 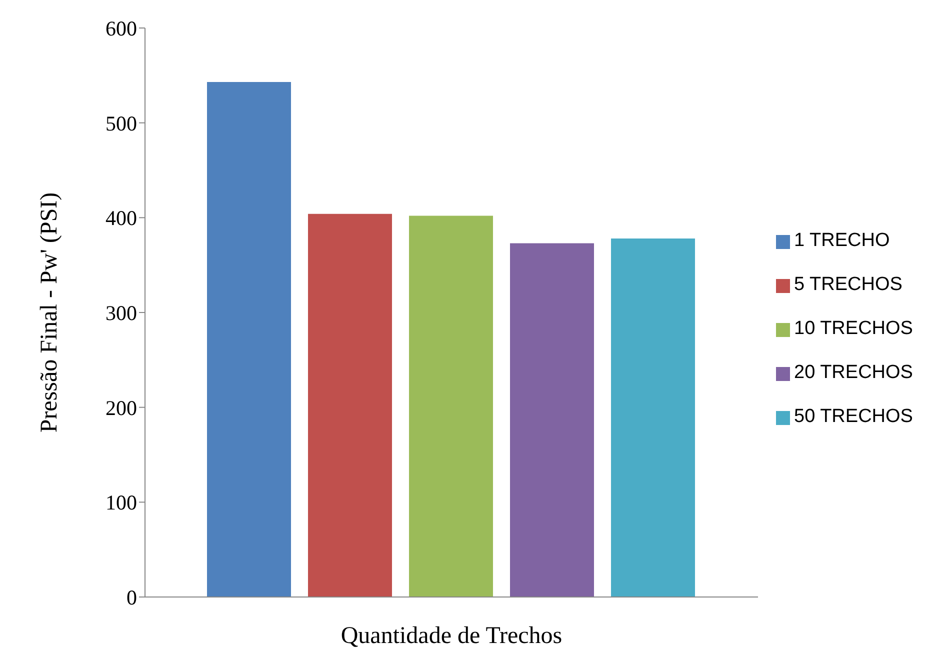 What do you see at coordinates (842, 240) in the screenshot?
I see `legend-label: 1 TRECHO` at bounding box center [842, 240].